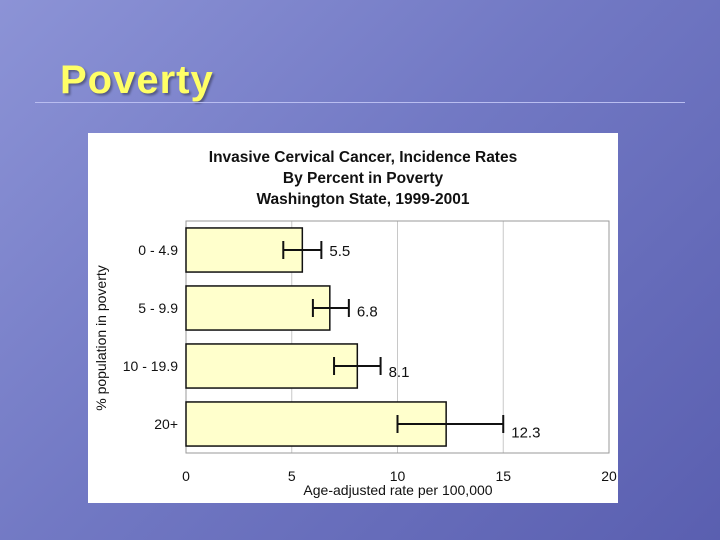 Image resolution: width=720 pixels, height=540 pixels. Describe the element at coordinates (362, 199) in the screenshot. I see `chart-title-line-3: Washington State, 1999-2001` at that location.